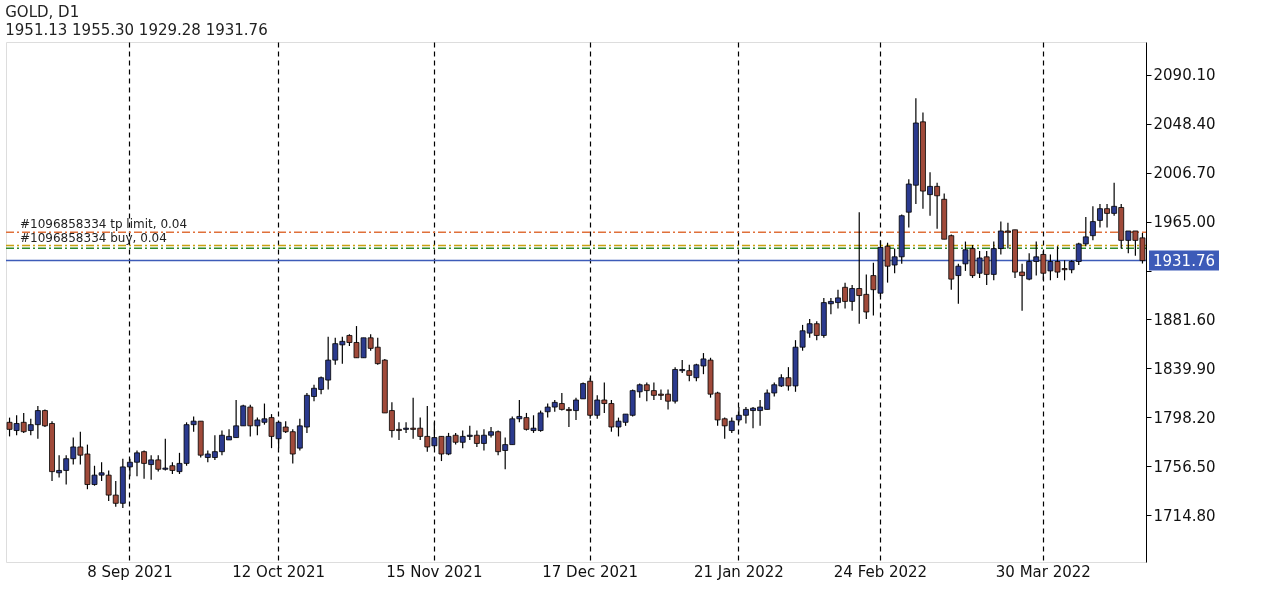 The height and width of the screenshot is (608, 1280). Describe the element at coordinates (1184, 75) in the screenshot. I see `y-tick-label: 2090.10` at that location.